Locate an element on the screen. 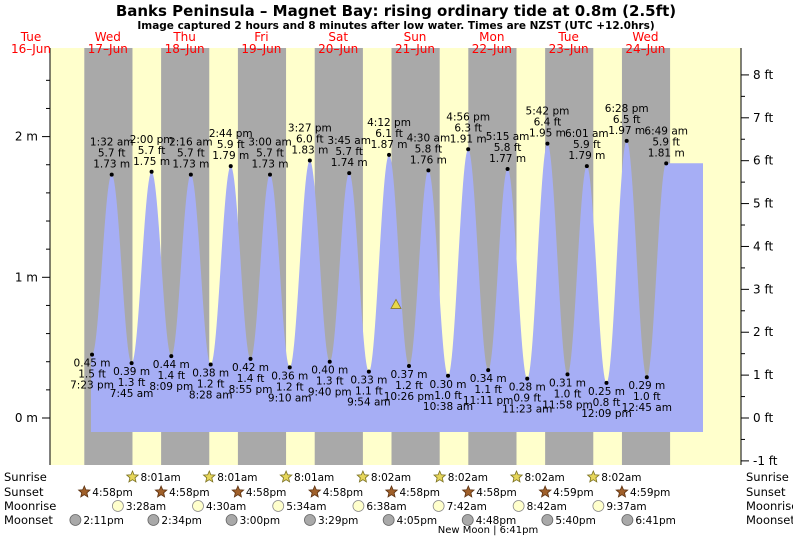 The image size is (793, 539). high-tide-m: 1.75 m is located at coordinates (151, 162).